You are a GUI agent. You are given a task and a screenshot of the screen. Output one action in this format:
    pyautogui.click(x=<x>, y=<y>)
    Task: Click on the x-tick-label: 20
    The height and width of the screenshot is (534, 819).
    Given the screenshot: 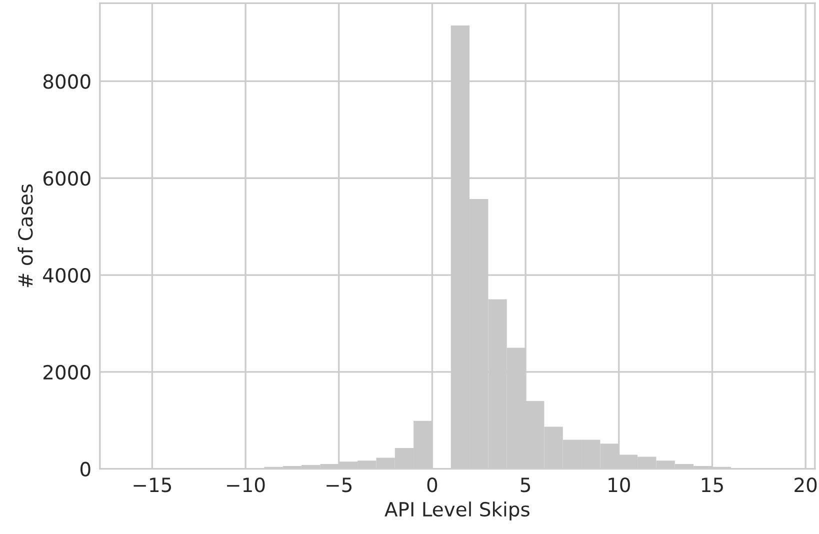 What is the action you would take?
    pyautogui.click(x=805, y=485)
    